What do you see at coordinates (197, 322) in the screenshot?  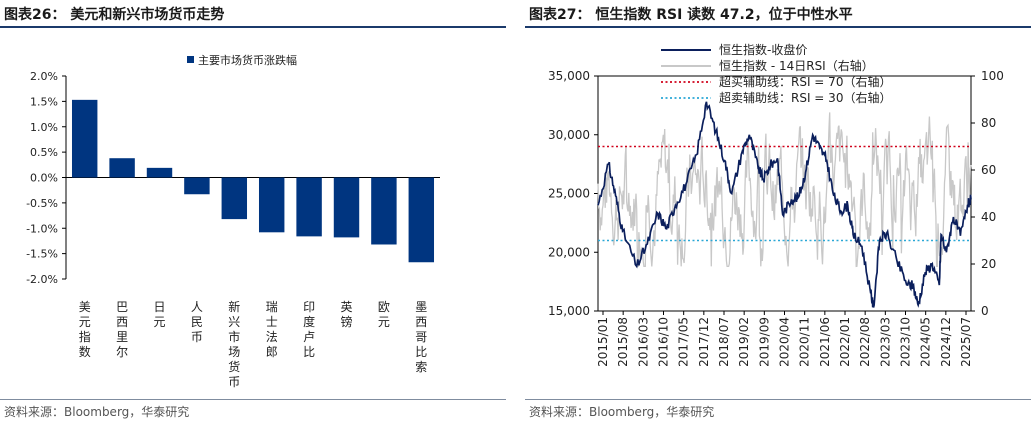 I see `category-label-char: 民` at bounding box center [197, 322].